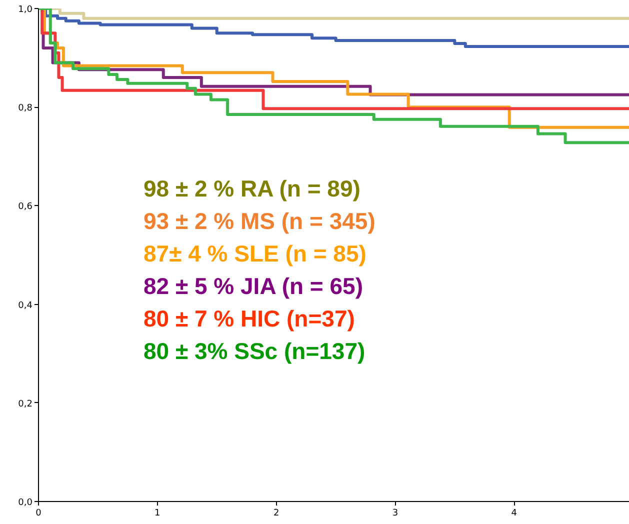  Describe the element at coordinates (514, 513) in the screenshot. I see `x-tick-label: 4` at that location.